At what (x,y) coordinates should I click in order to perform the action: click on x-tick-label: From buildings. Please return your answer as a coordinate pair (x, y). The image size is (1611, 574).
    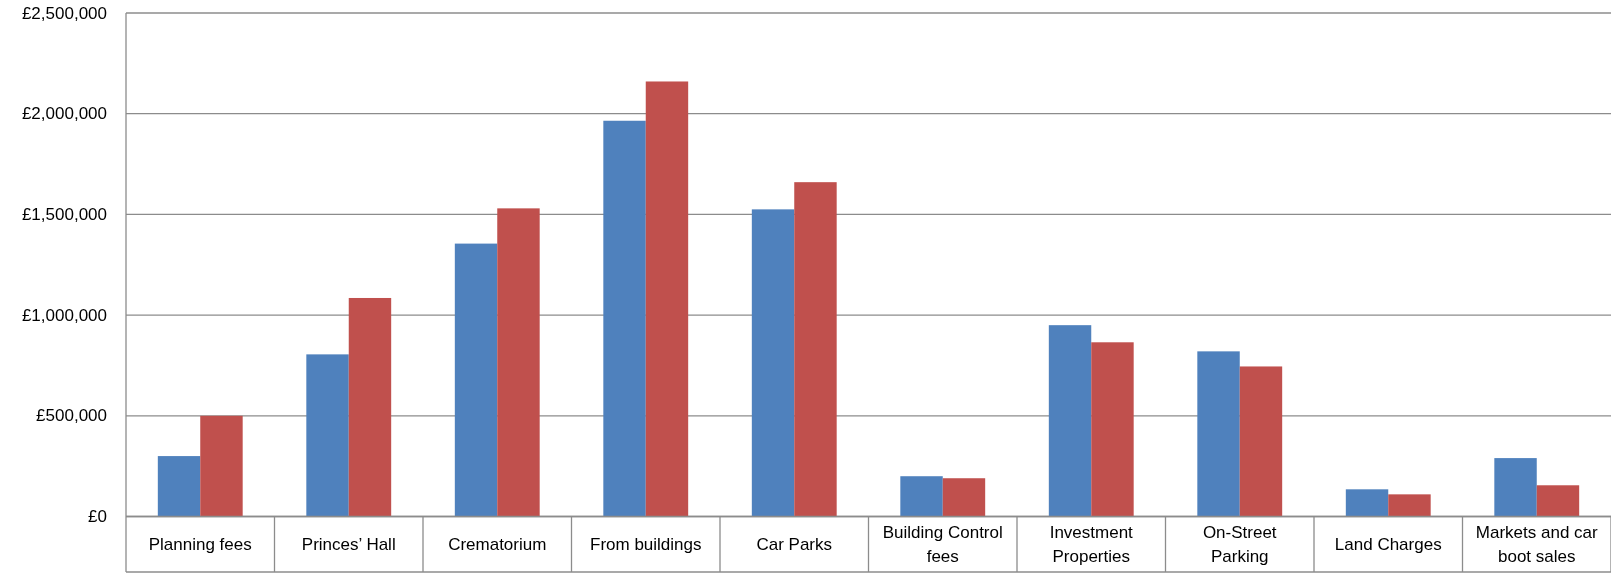
    Looking at the image, I should click on (646, 544).